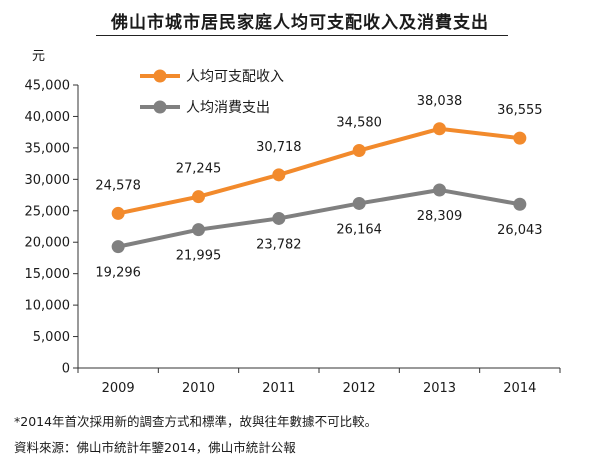 This screenshot has width=600, height=463. Describe the element at coordinates (196, 421) in the screenshot. I see `footnote: *2014年首次採用新的調查方式和標準，故與往年數據不可比較。` at that location.